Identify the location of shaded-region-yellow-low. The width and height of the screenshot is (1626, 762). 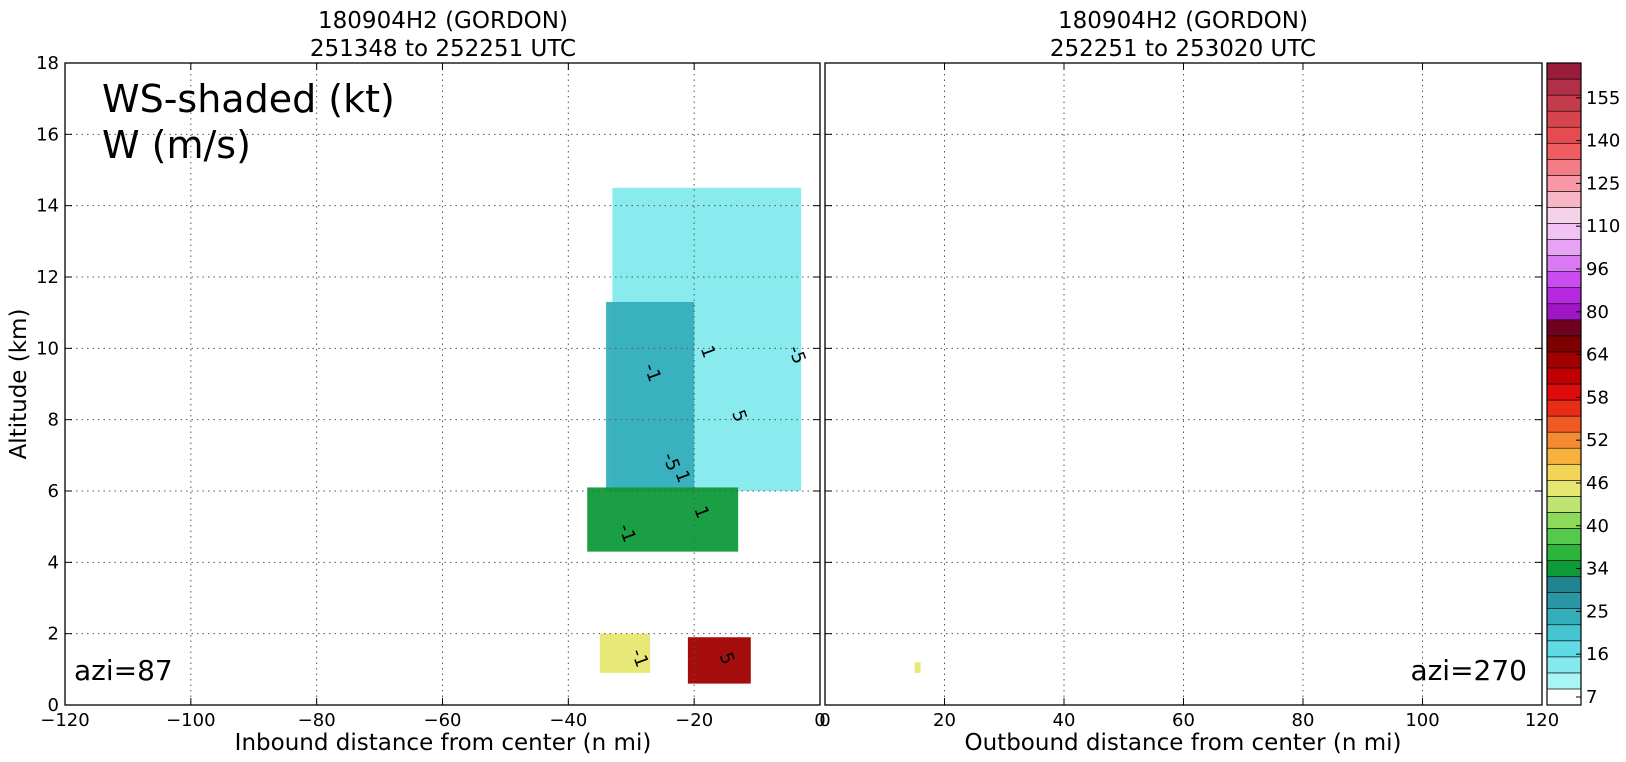
(625, 653).